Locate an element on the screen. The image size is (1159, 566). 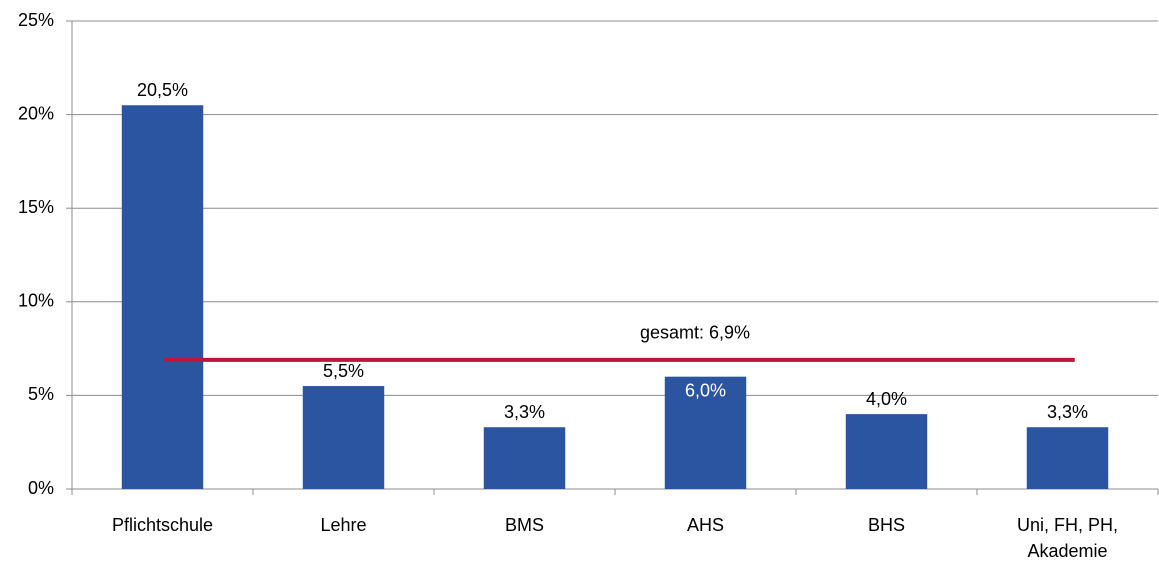
y-tick-label: 10% is located at coordinates (36, 301).